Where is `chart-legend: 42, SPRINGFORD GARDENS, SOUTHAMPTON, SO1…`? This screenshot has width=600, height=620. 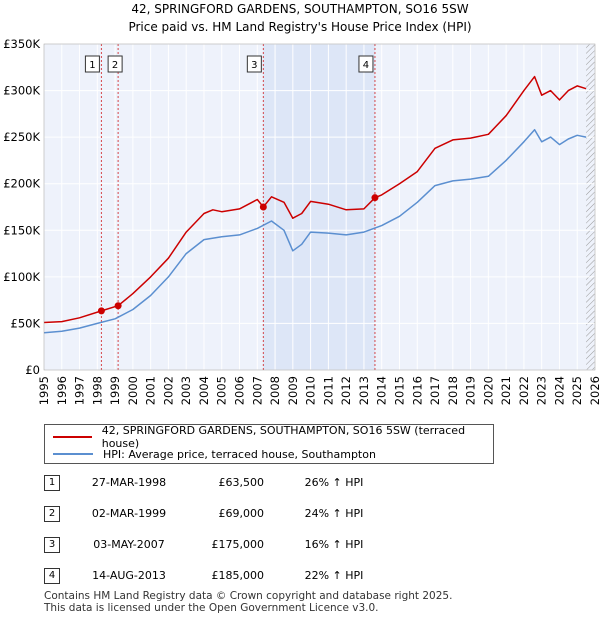
chart-legend: 42, SPRINGFORD GARDENS, SOUTHAMPTON, SO1… is located at coordinates (269, 444).